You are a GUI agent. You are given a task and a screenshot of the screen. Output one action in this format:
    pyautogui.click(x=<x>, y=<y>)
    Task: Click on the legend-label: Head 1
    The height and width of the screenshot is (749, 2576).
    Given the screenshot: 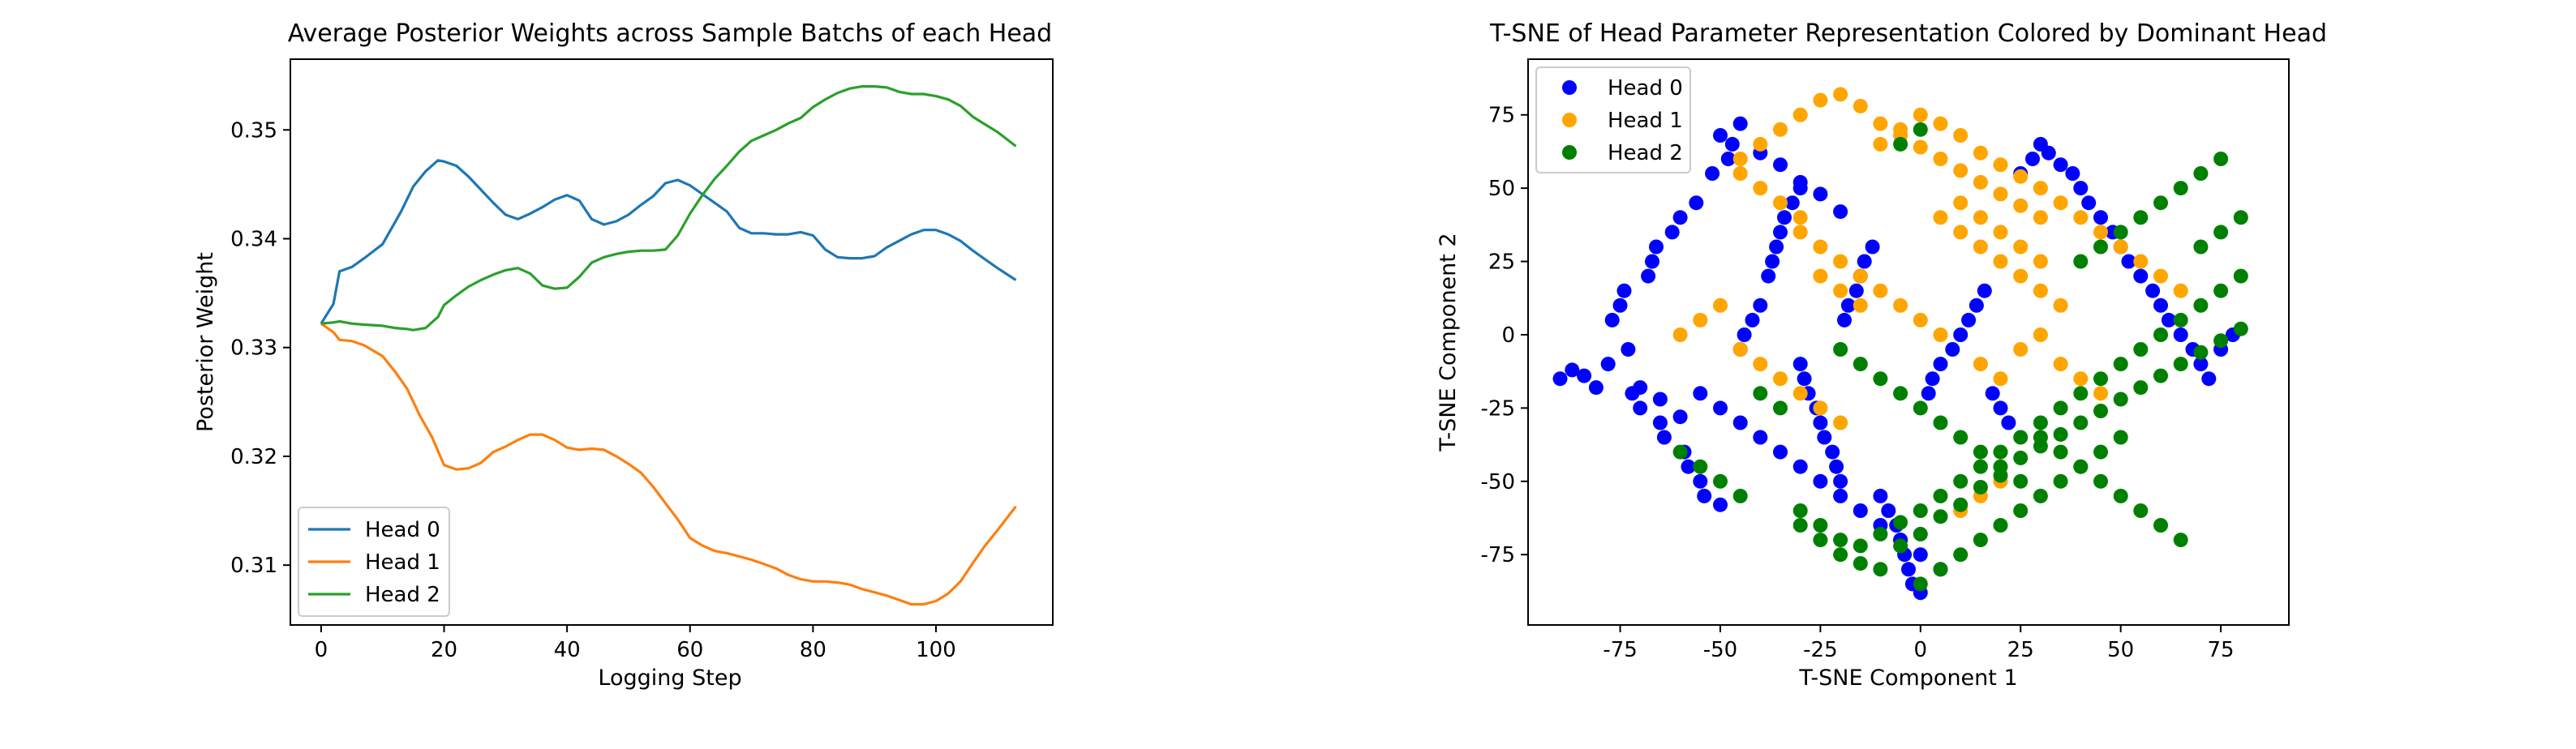 What is the action you would take?
    pyautogui.click(x=1645, y=121)
    